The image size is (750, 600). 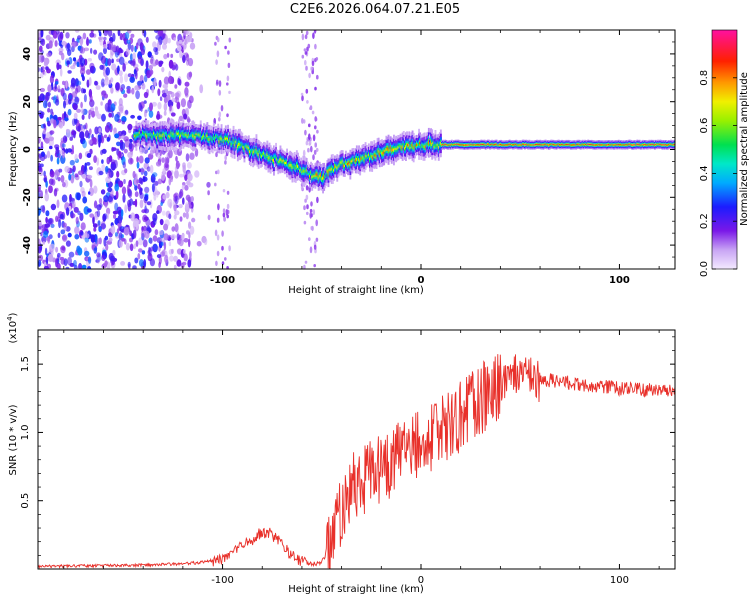 What do you see at coordinates (421, 280) in the screenshot?
I see `x-tick-label: 0` at bounding box center [421, 280].